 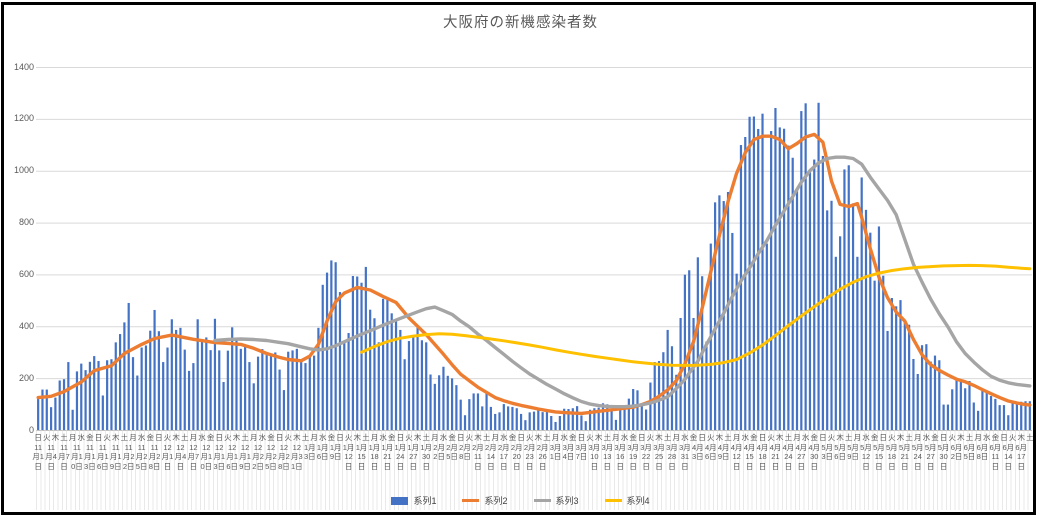 I want to click on series2-line-swatch, so click(x=471, y=500).